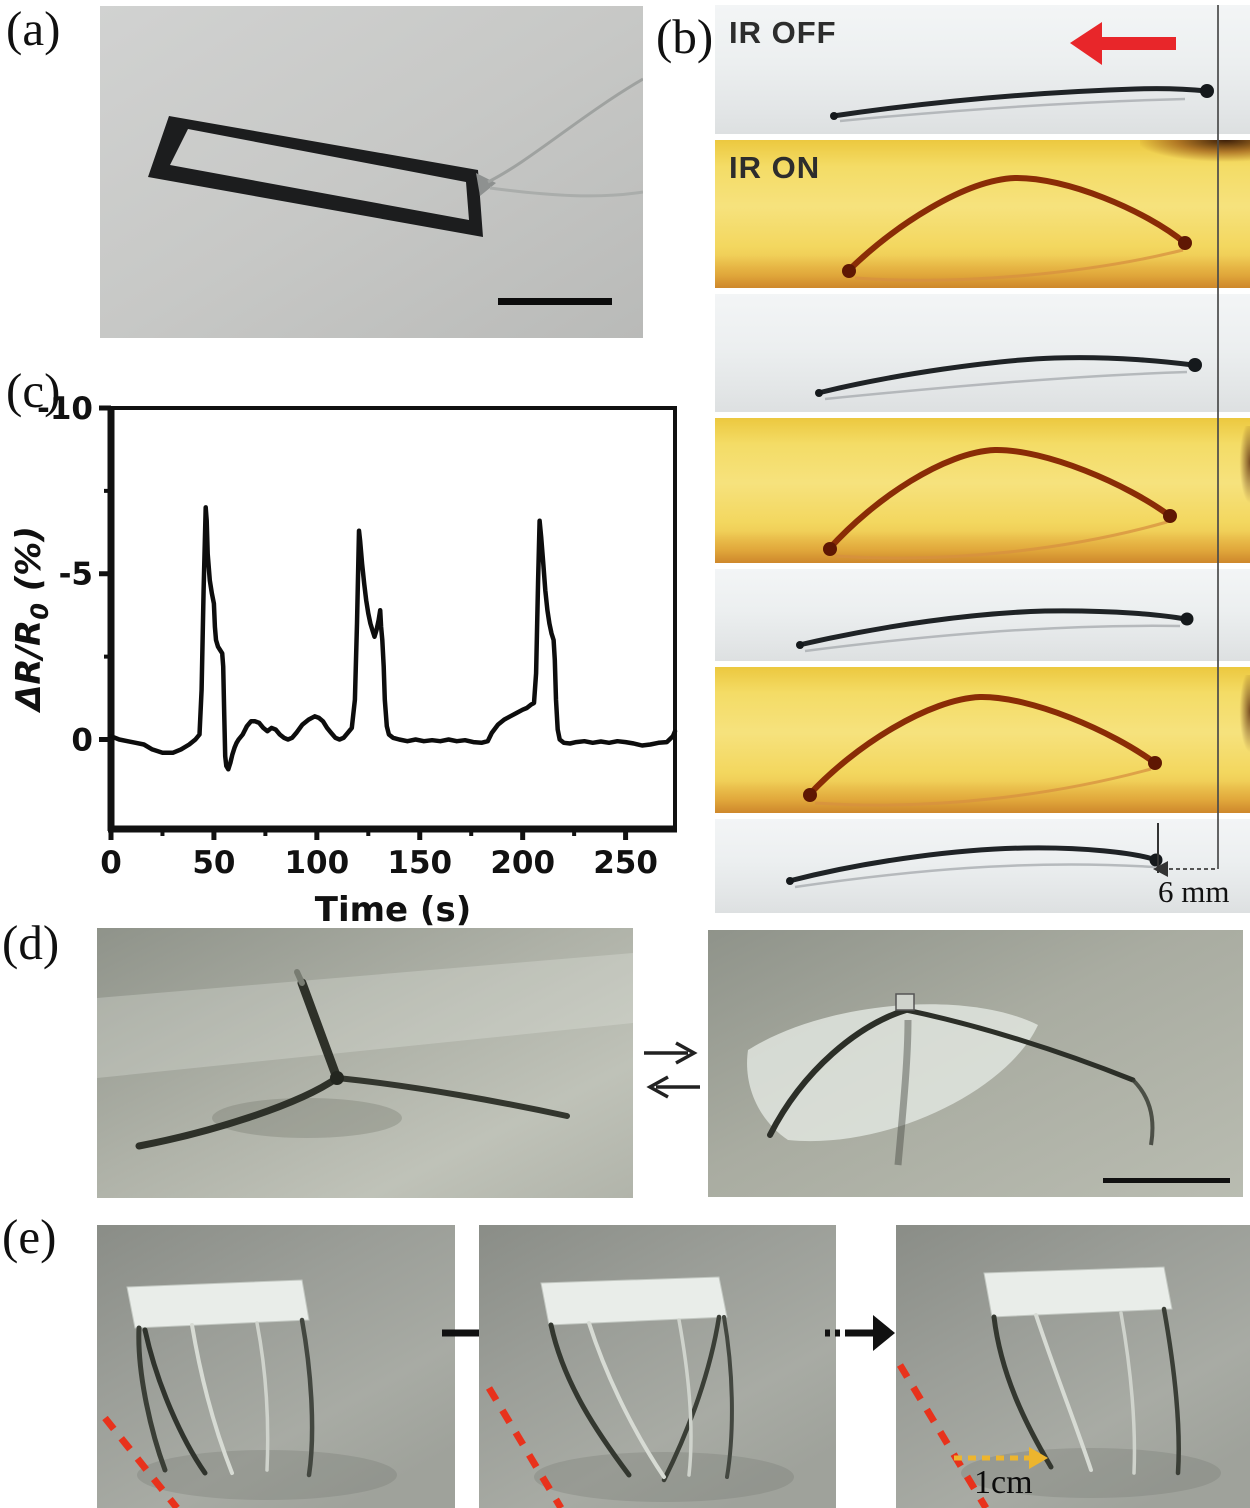  Describe the element at coordinates (31, 942) in the screenshot. I see `panel-d-label: (d)` at that location.